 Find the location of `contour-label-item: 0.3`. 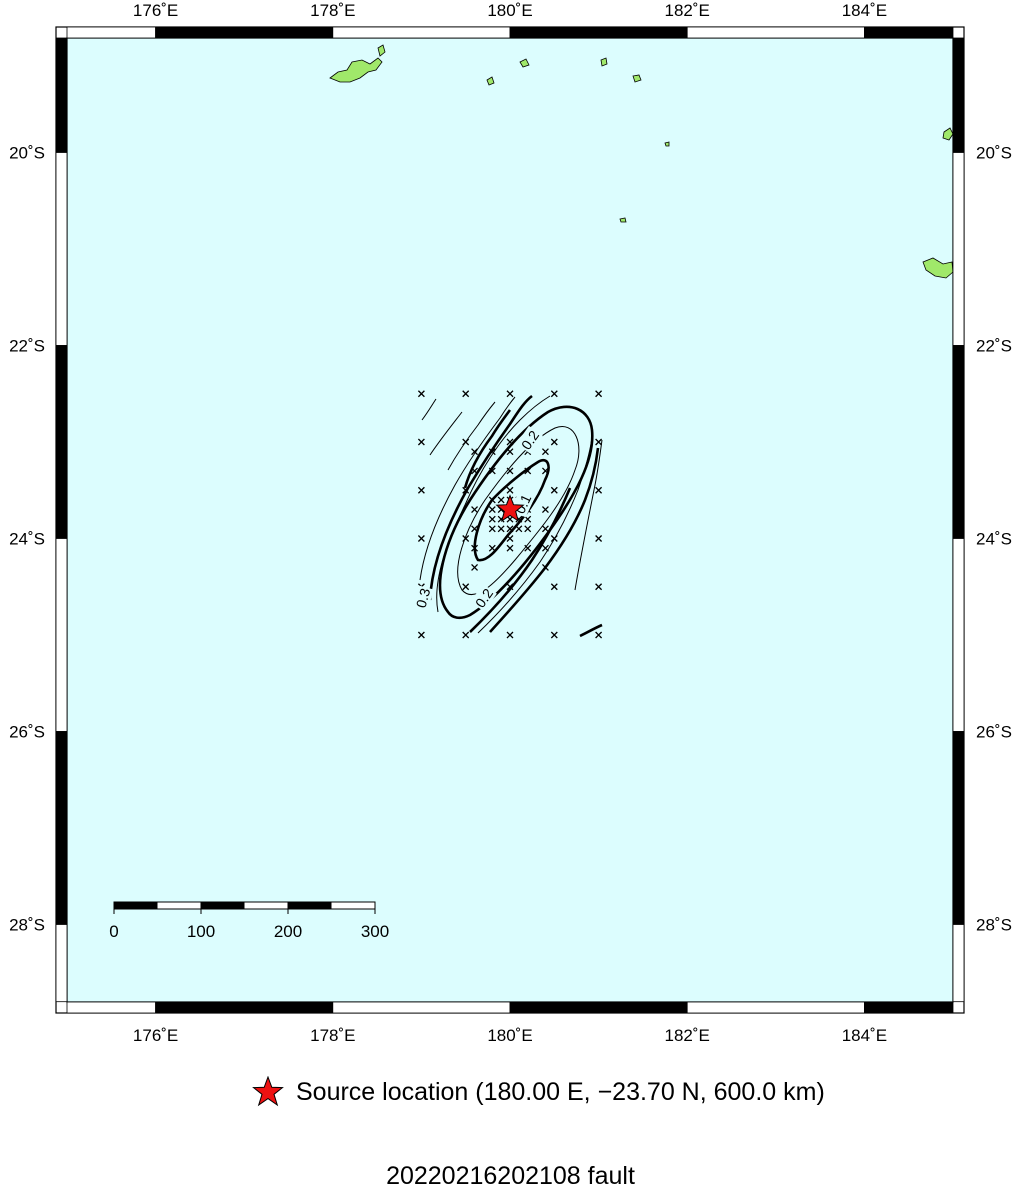

contour-label-item: 0.3 is located at coordinates (422, 598).